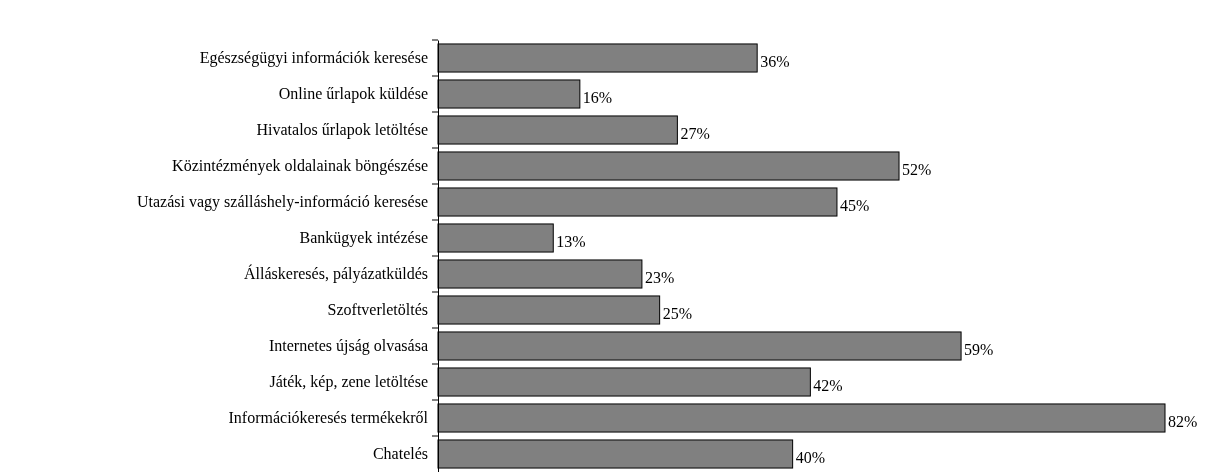 This screenshot has width=1223, height=472. What do you see at coordinates (571, 241) in the screenshot?
I see `data-label: 13%` at bounding box center [571, 241].